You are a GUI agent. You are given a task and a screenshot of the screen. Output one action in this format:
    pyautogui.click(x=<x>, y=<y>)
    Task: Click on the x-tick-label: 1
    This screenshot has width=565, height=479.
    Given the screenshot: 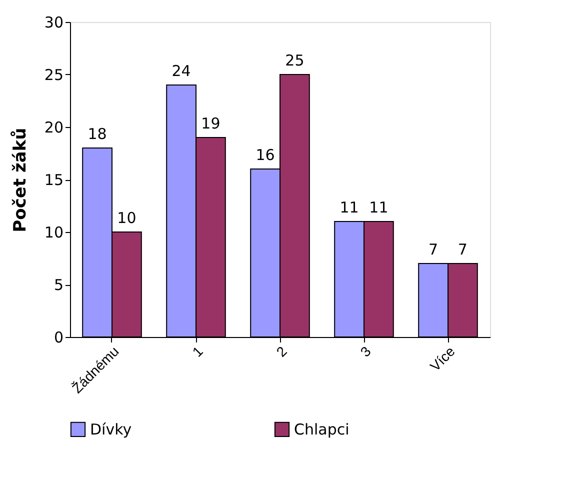 What is the action you would take?
    pyautogui.click(x=197, y=351)
    